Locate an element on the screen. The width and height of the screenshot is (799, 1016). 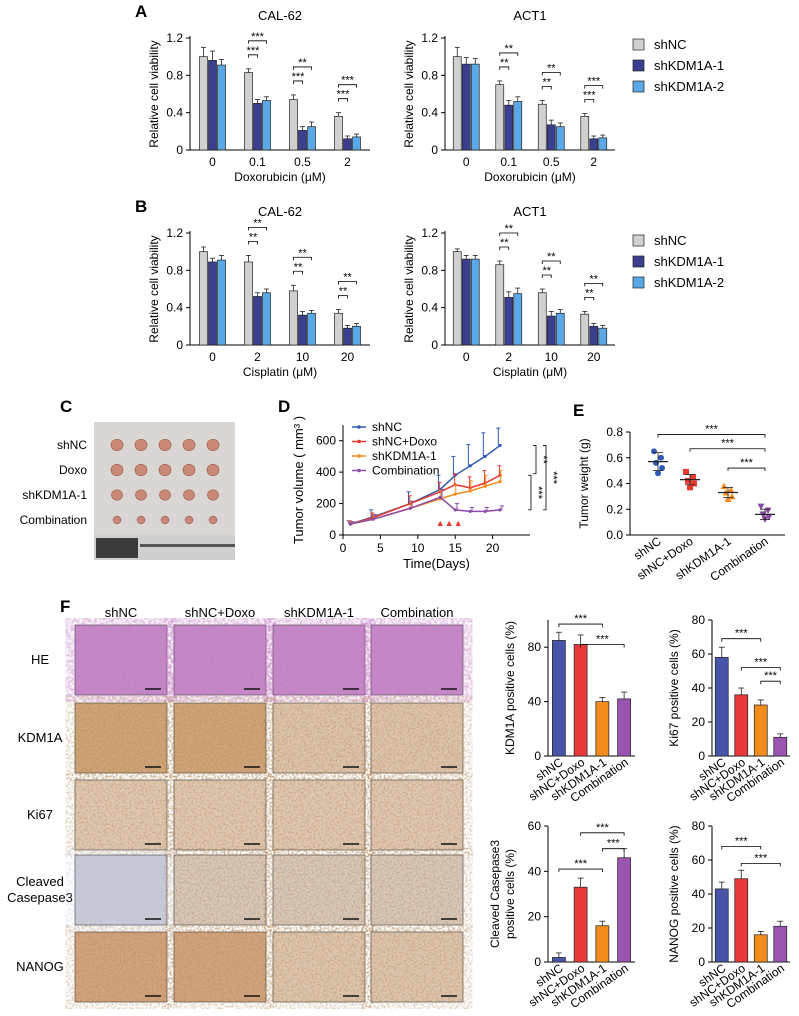
chart-title: CAL-62 is located at coordinates (280, 211).